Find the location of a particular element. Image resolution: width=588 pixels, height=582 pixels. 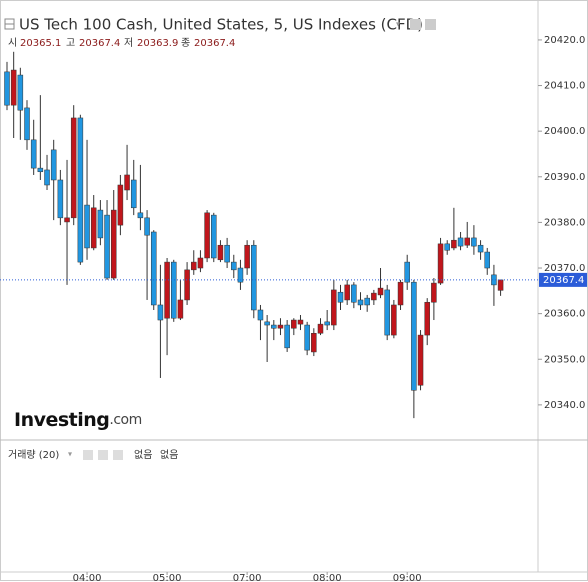

watermark: Investing.com is located at coordinates (78, 420).